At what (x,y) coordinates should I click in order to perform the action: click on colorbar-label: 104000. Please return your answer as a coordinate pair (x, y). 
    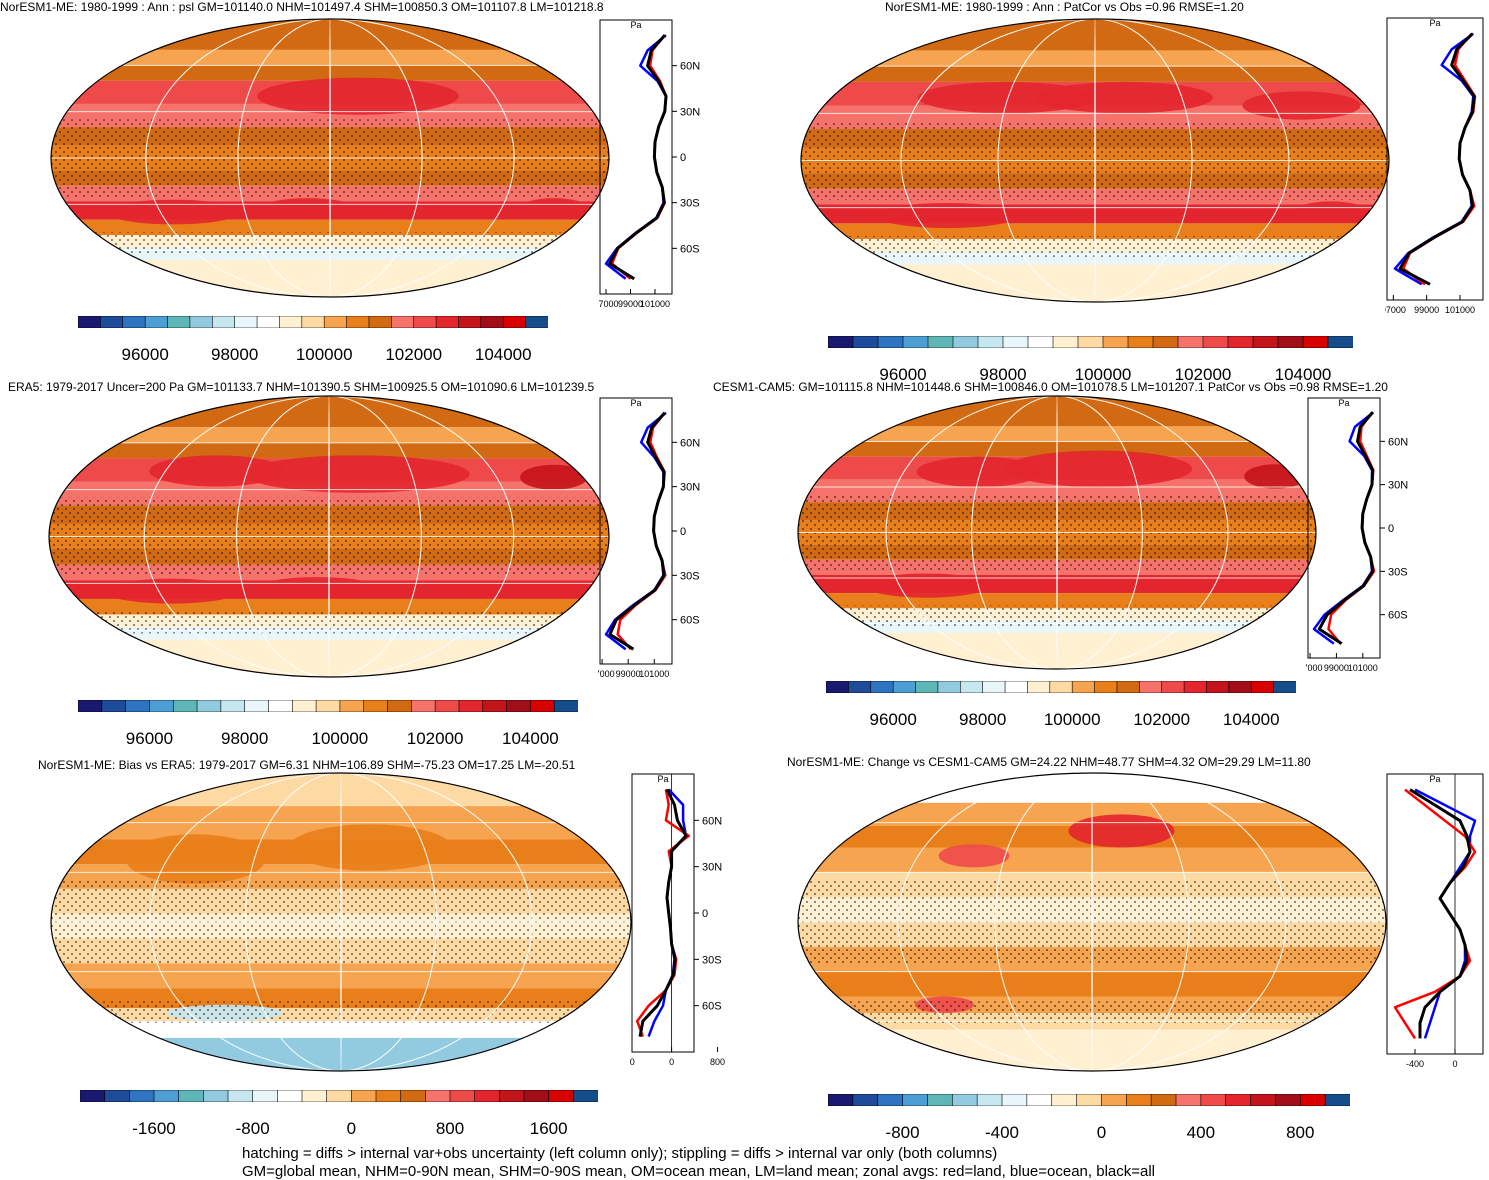
    Looking at the image, I should click on (503, 354).